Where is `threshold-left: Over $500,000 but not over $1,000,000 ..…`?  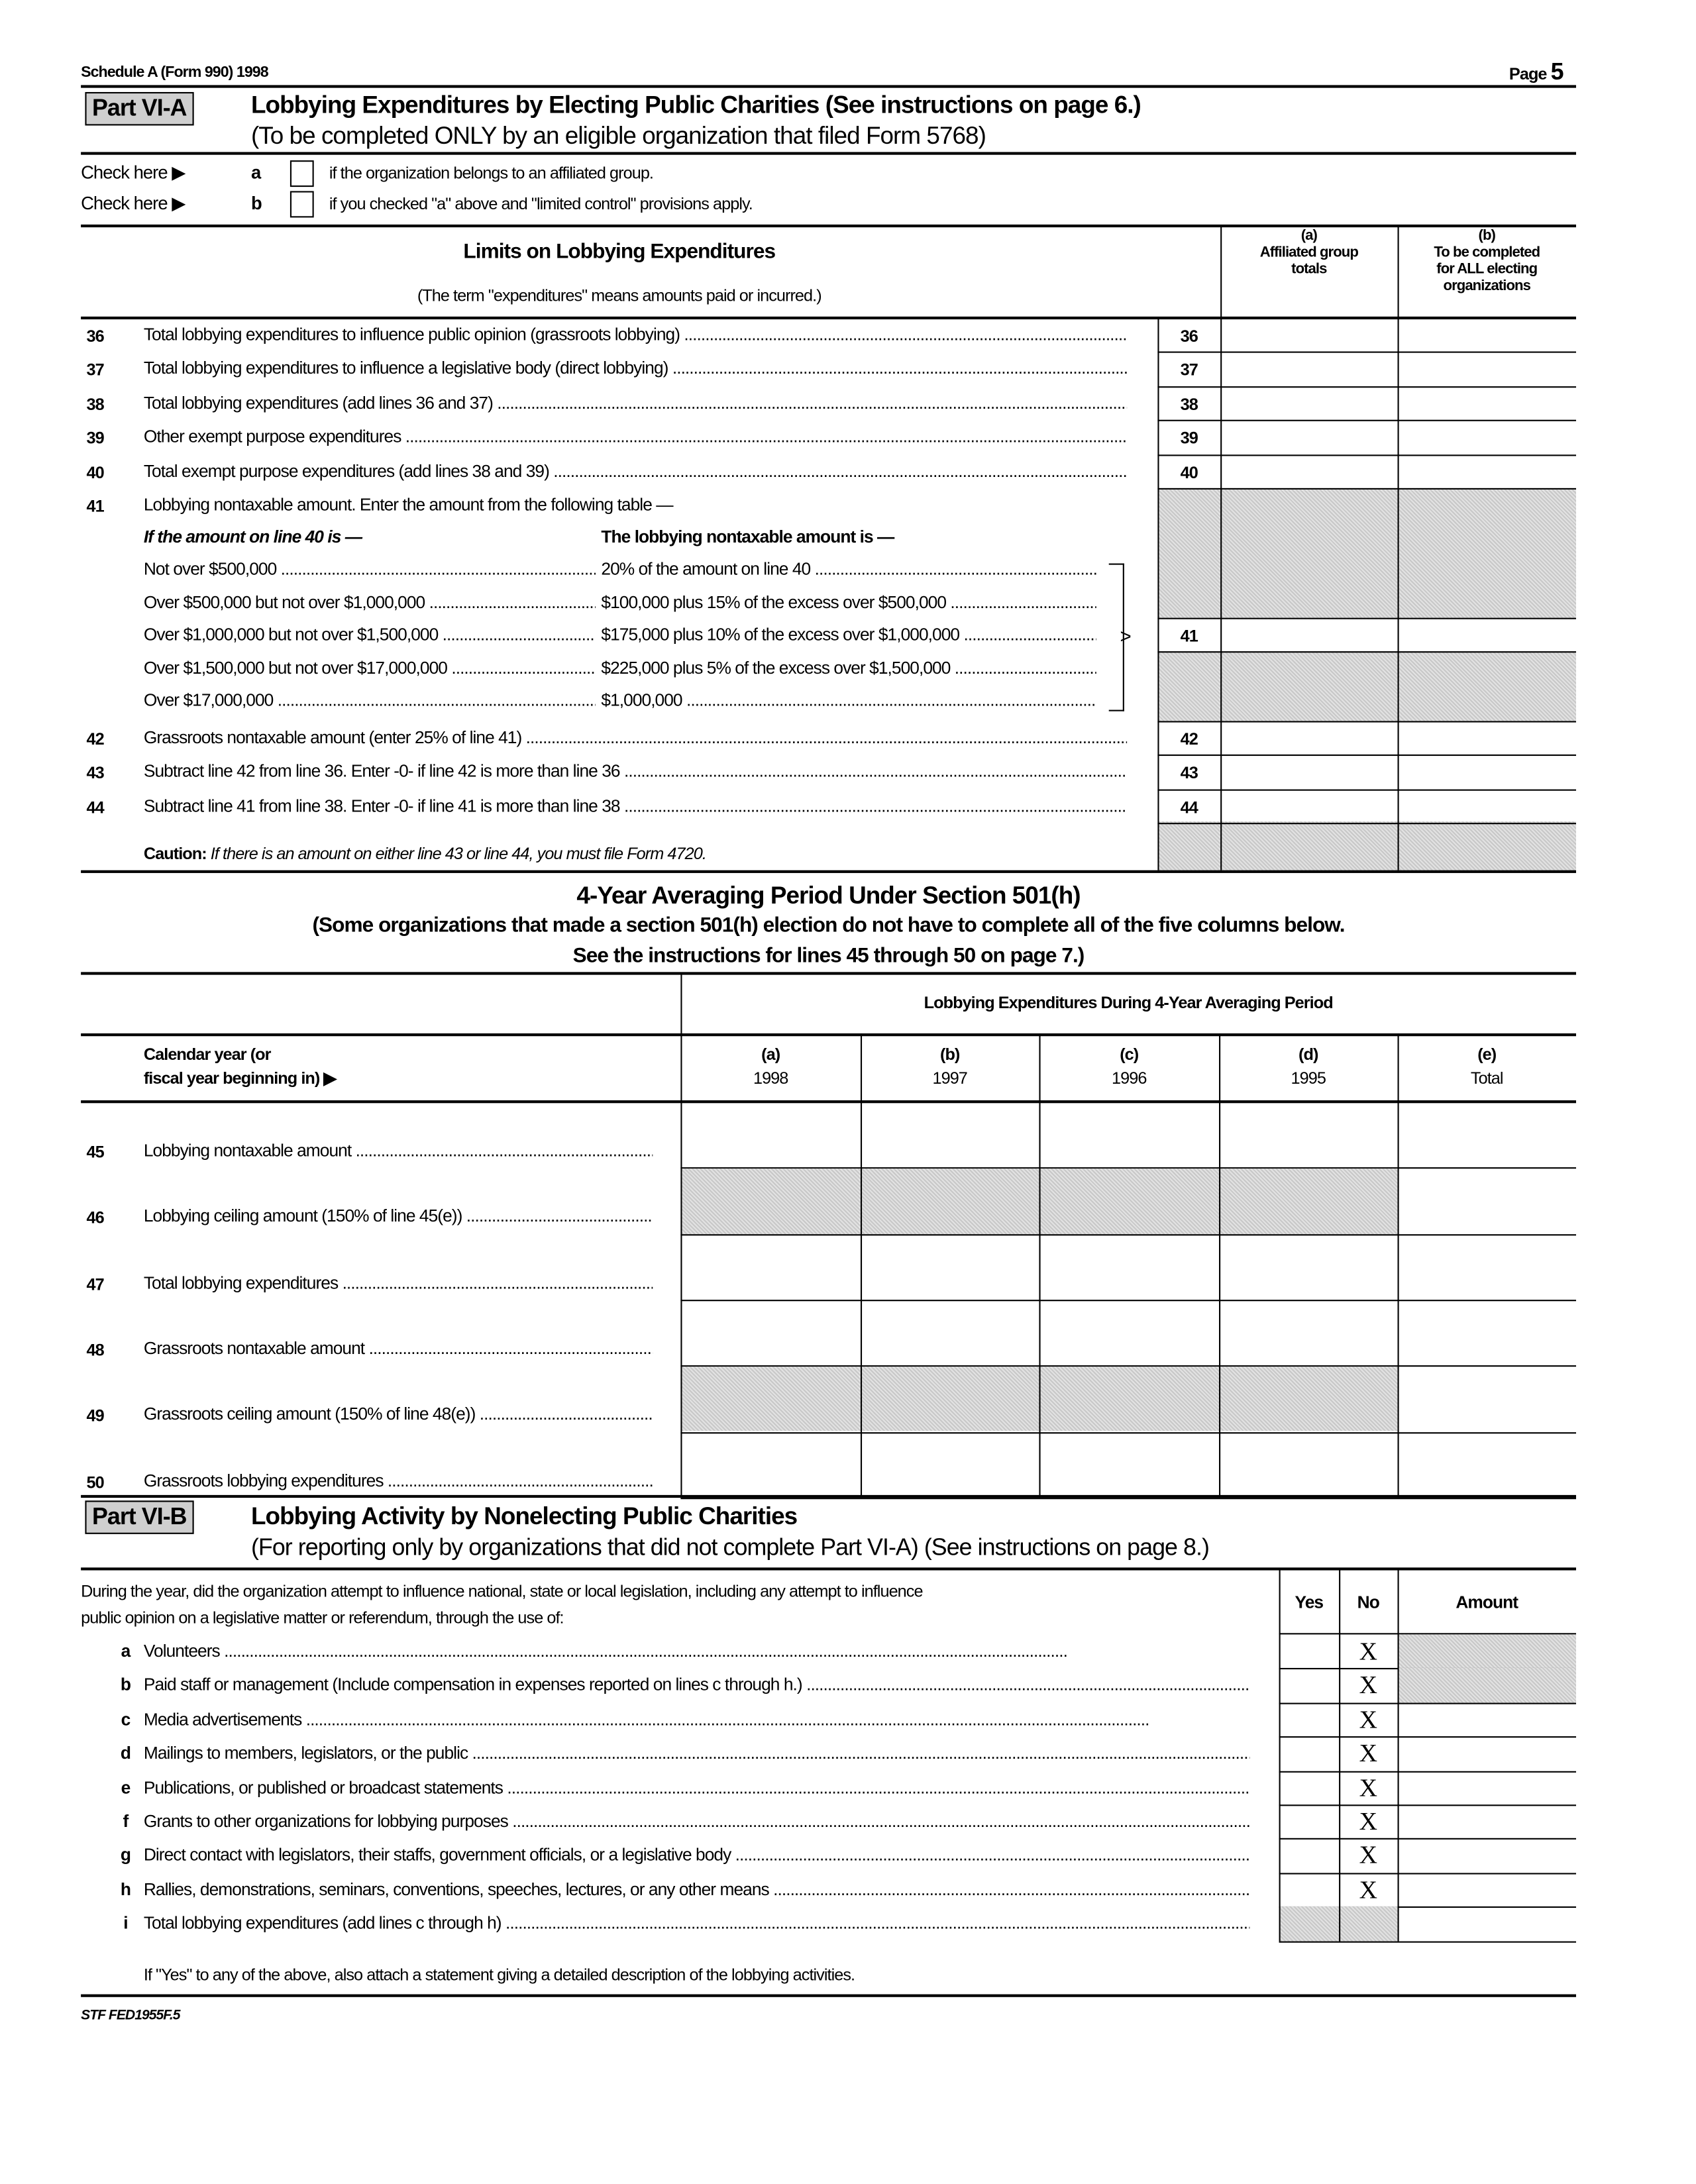
threshold-left: Over $500,000 but not over $1,000,000 ..… is located at coordinates (369, 602).